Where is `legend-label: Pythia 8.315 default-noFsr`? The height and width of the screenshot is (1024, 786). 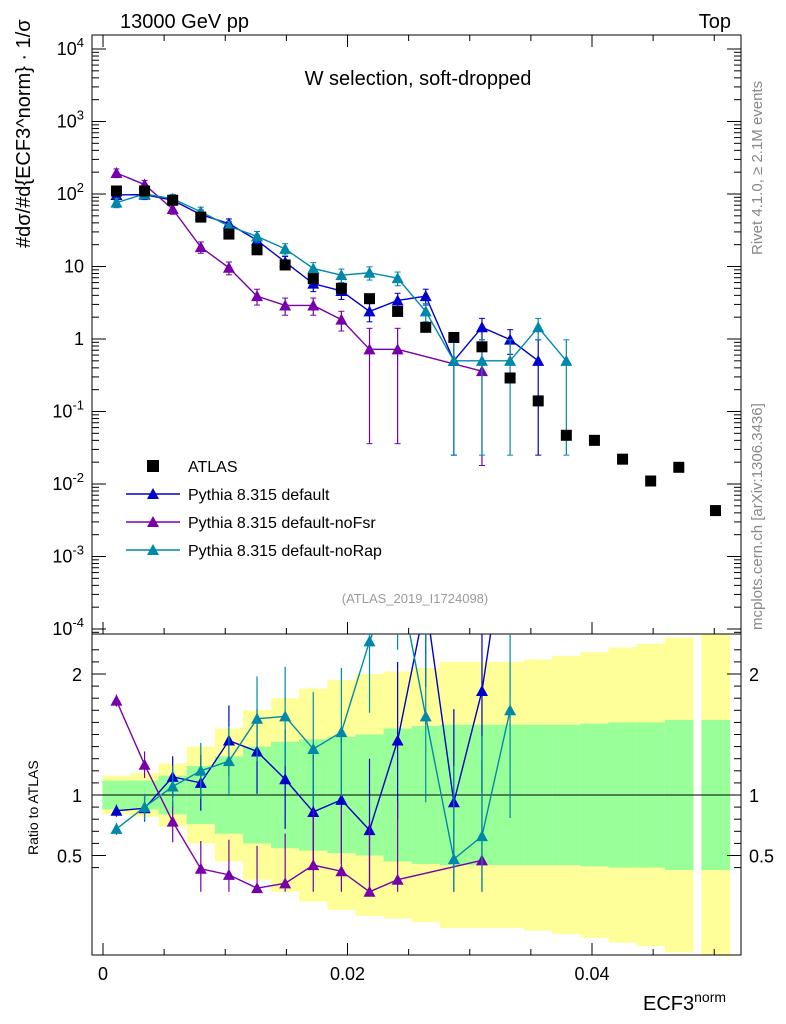
legend-label: Pythia 8.315 default-noFsr is located at coordinates (282, 523).